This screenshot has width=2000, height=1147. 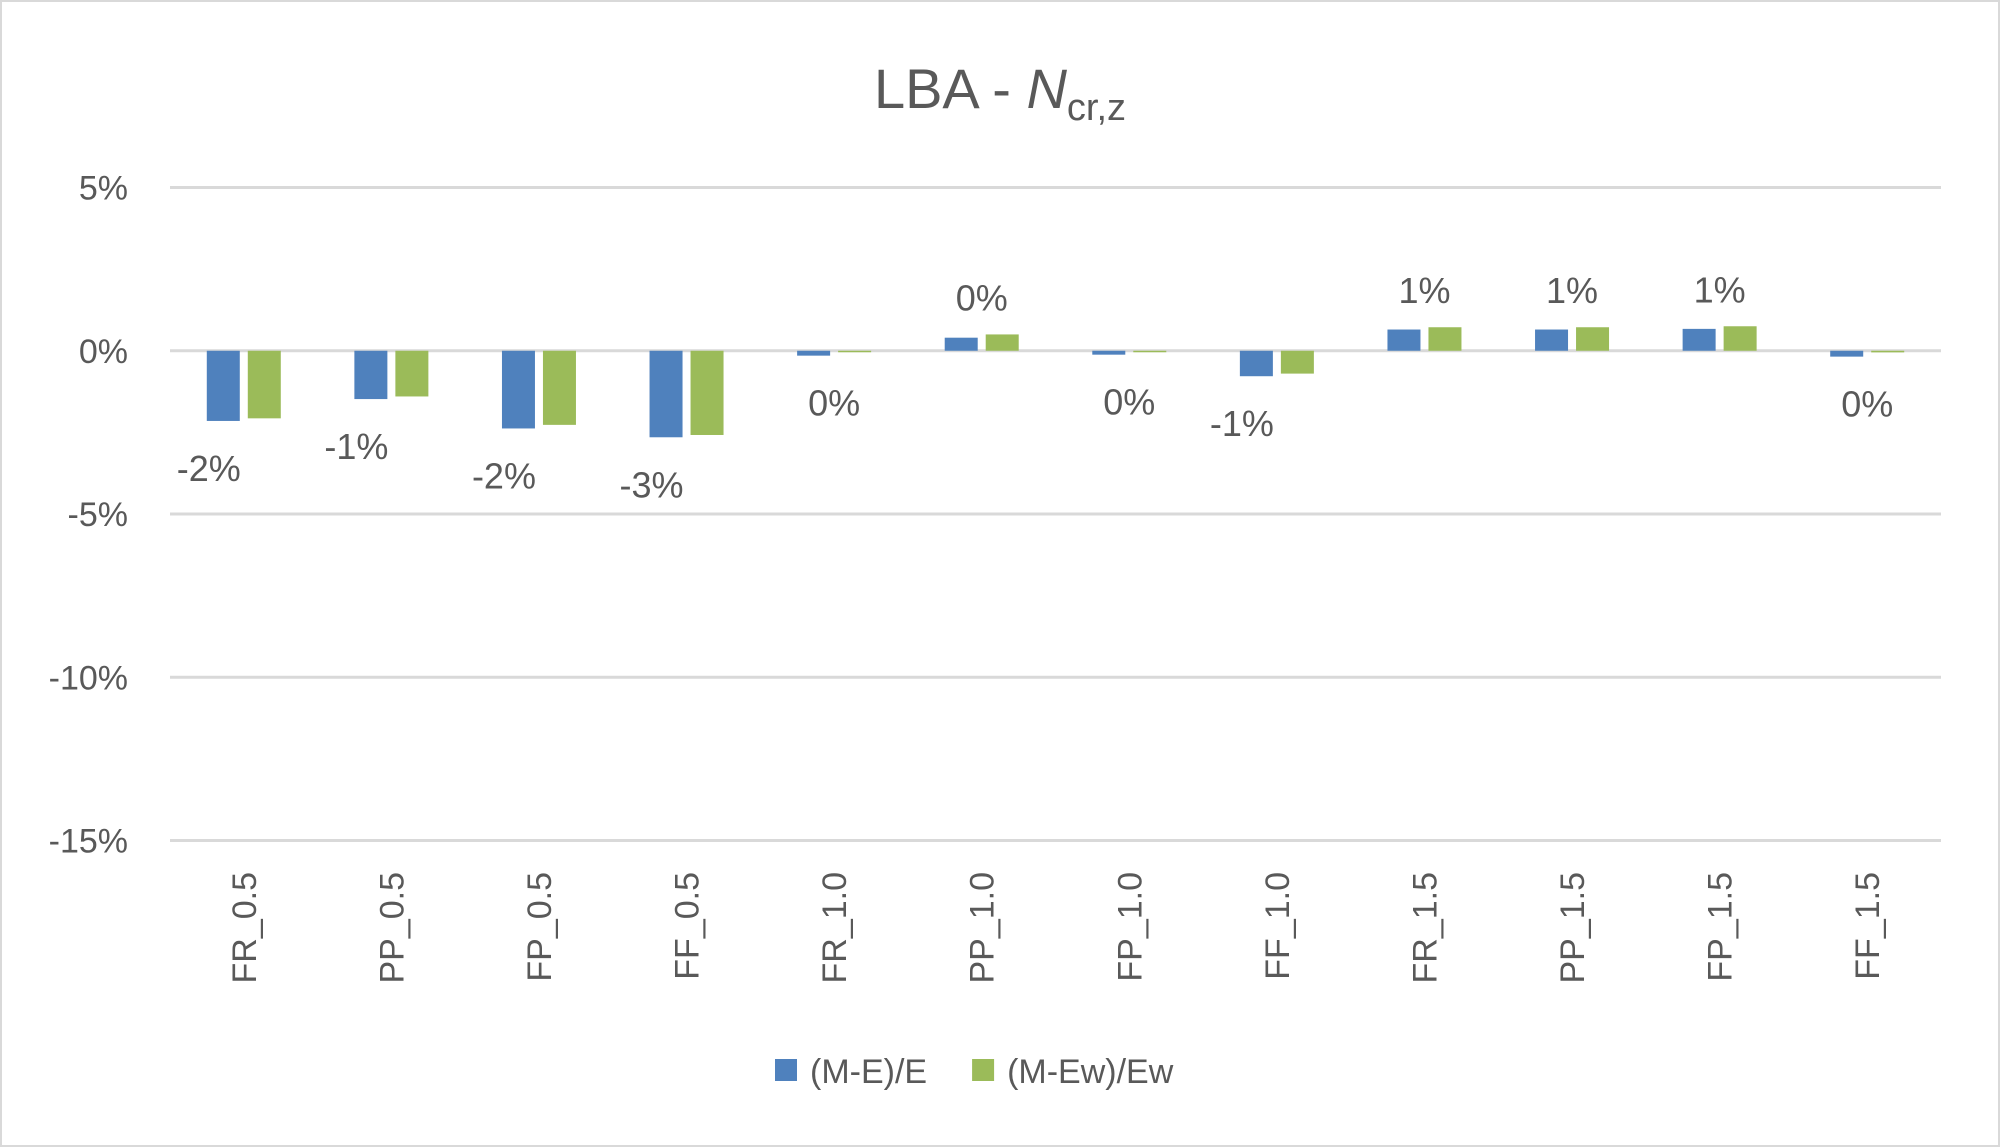 What do you see at coordinates (88, 678) in the screenshot?
I see `y-tick-label: -10%` at bounding box center [88, 678].